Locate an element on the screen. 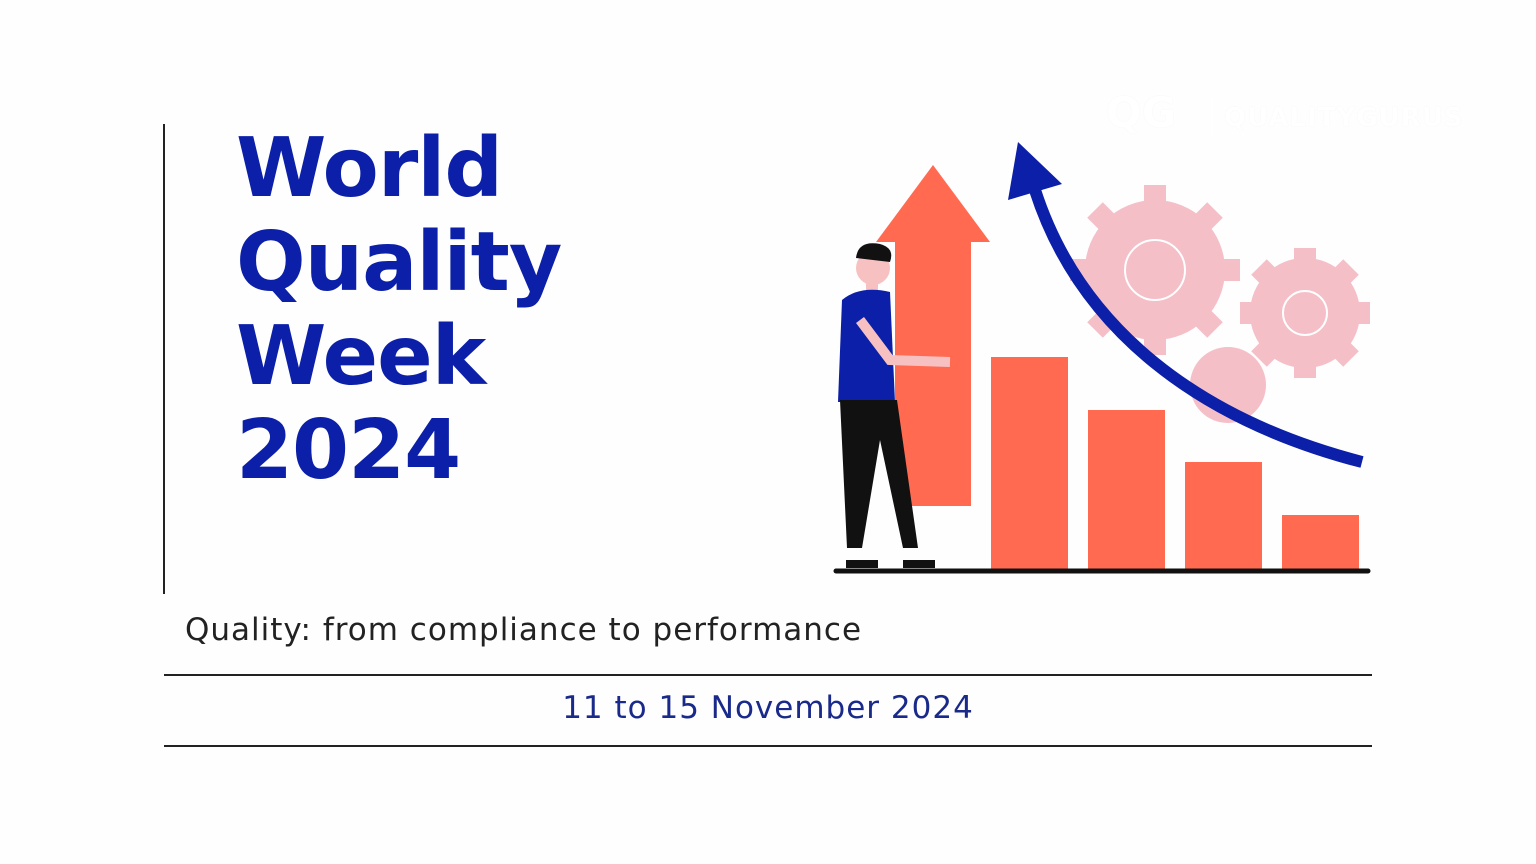 The image size is (1536, 864). gears is located at coordinates (1220, 304).